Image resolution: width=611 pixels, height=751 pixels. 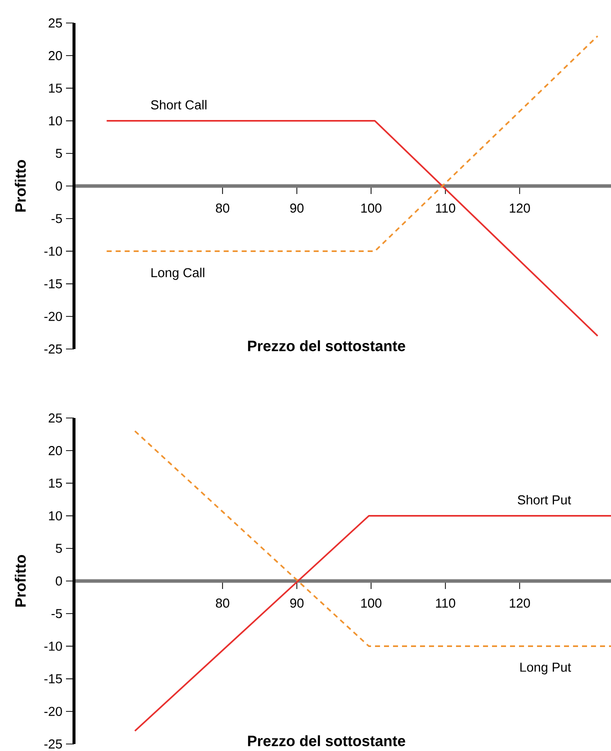 What do you see at coordinates (545, 499) in the screenshot?
I see `series-label: Short Put` at bounding box center [545, 499].